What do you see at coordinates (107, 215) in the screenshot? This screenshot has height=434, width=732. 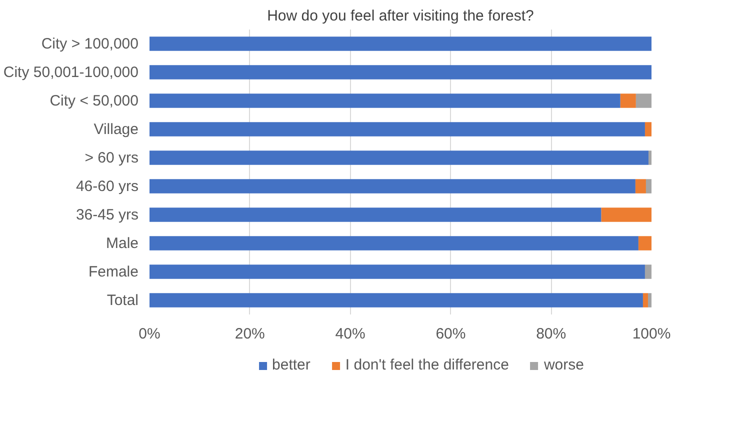 I see `y-tick-label: 36-45 yrs` at bounding box center [107, 215].